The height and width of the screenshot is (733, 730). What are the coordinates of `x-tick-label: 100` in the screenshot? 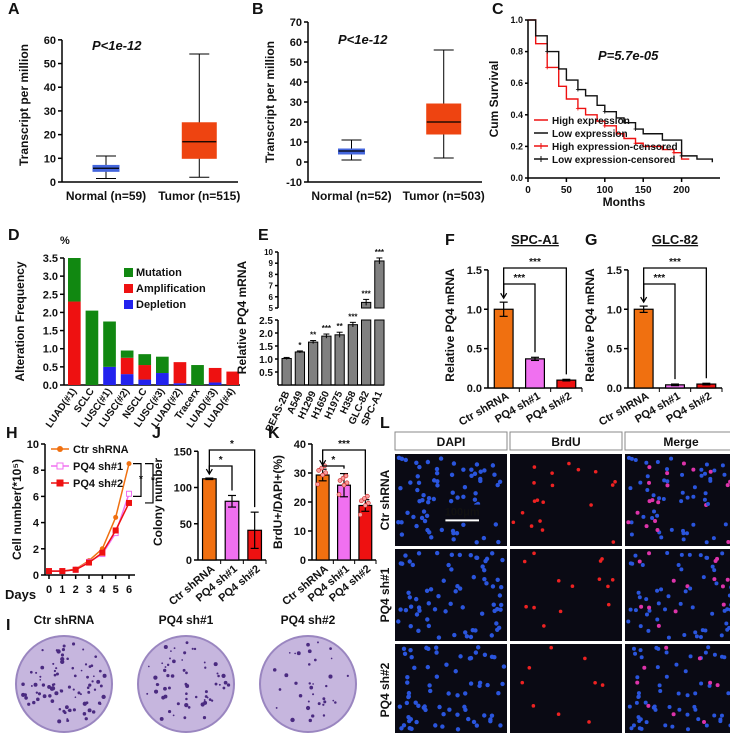 It's located at (604, 190).